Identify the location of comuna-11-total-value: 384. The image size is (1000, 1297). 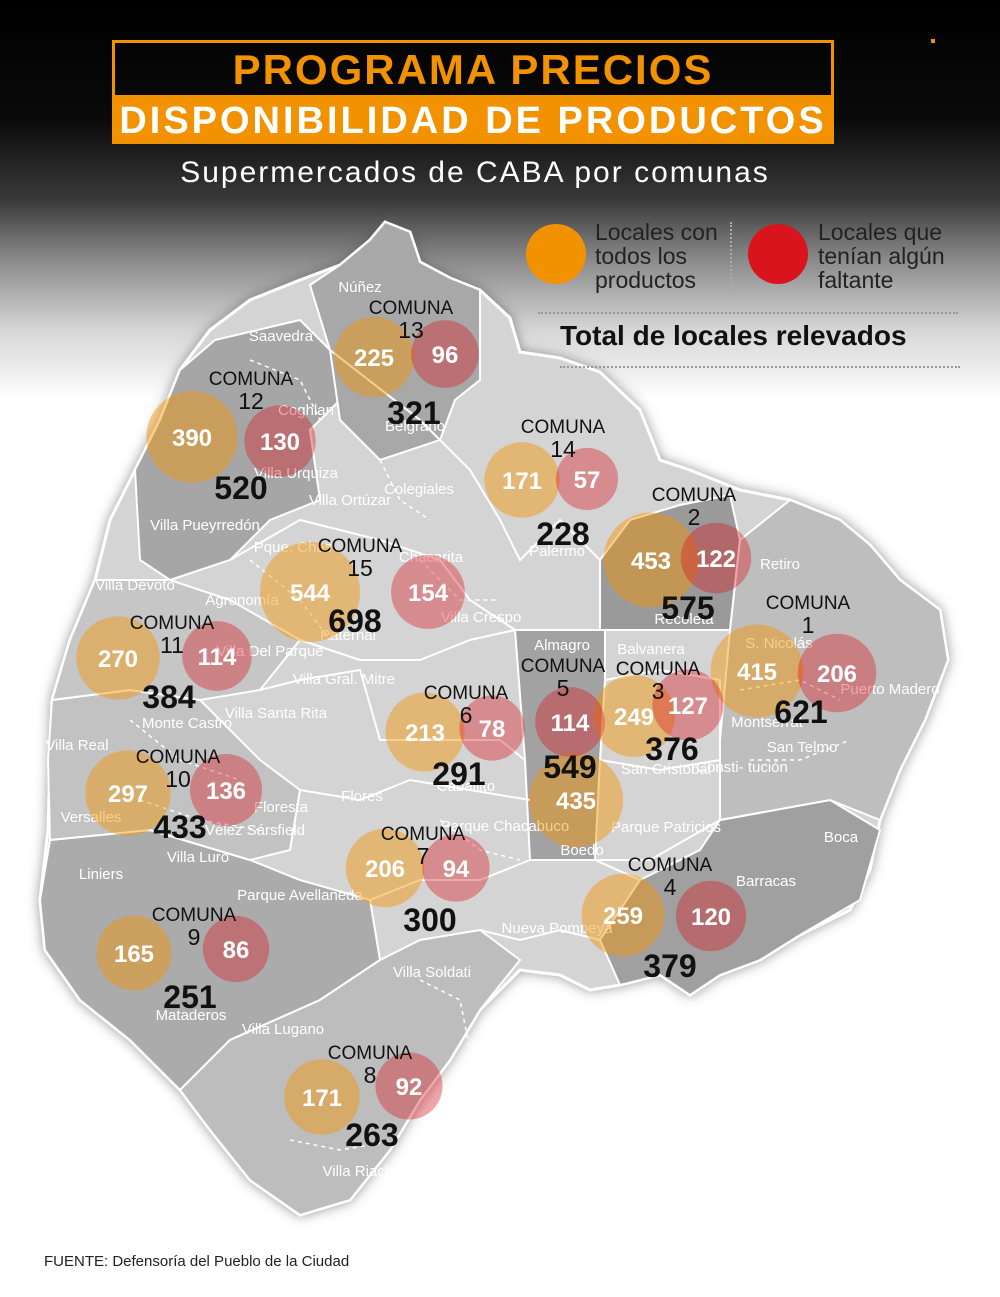
(169, 697).